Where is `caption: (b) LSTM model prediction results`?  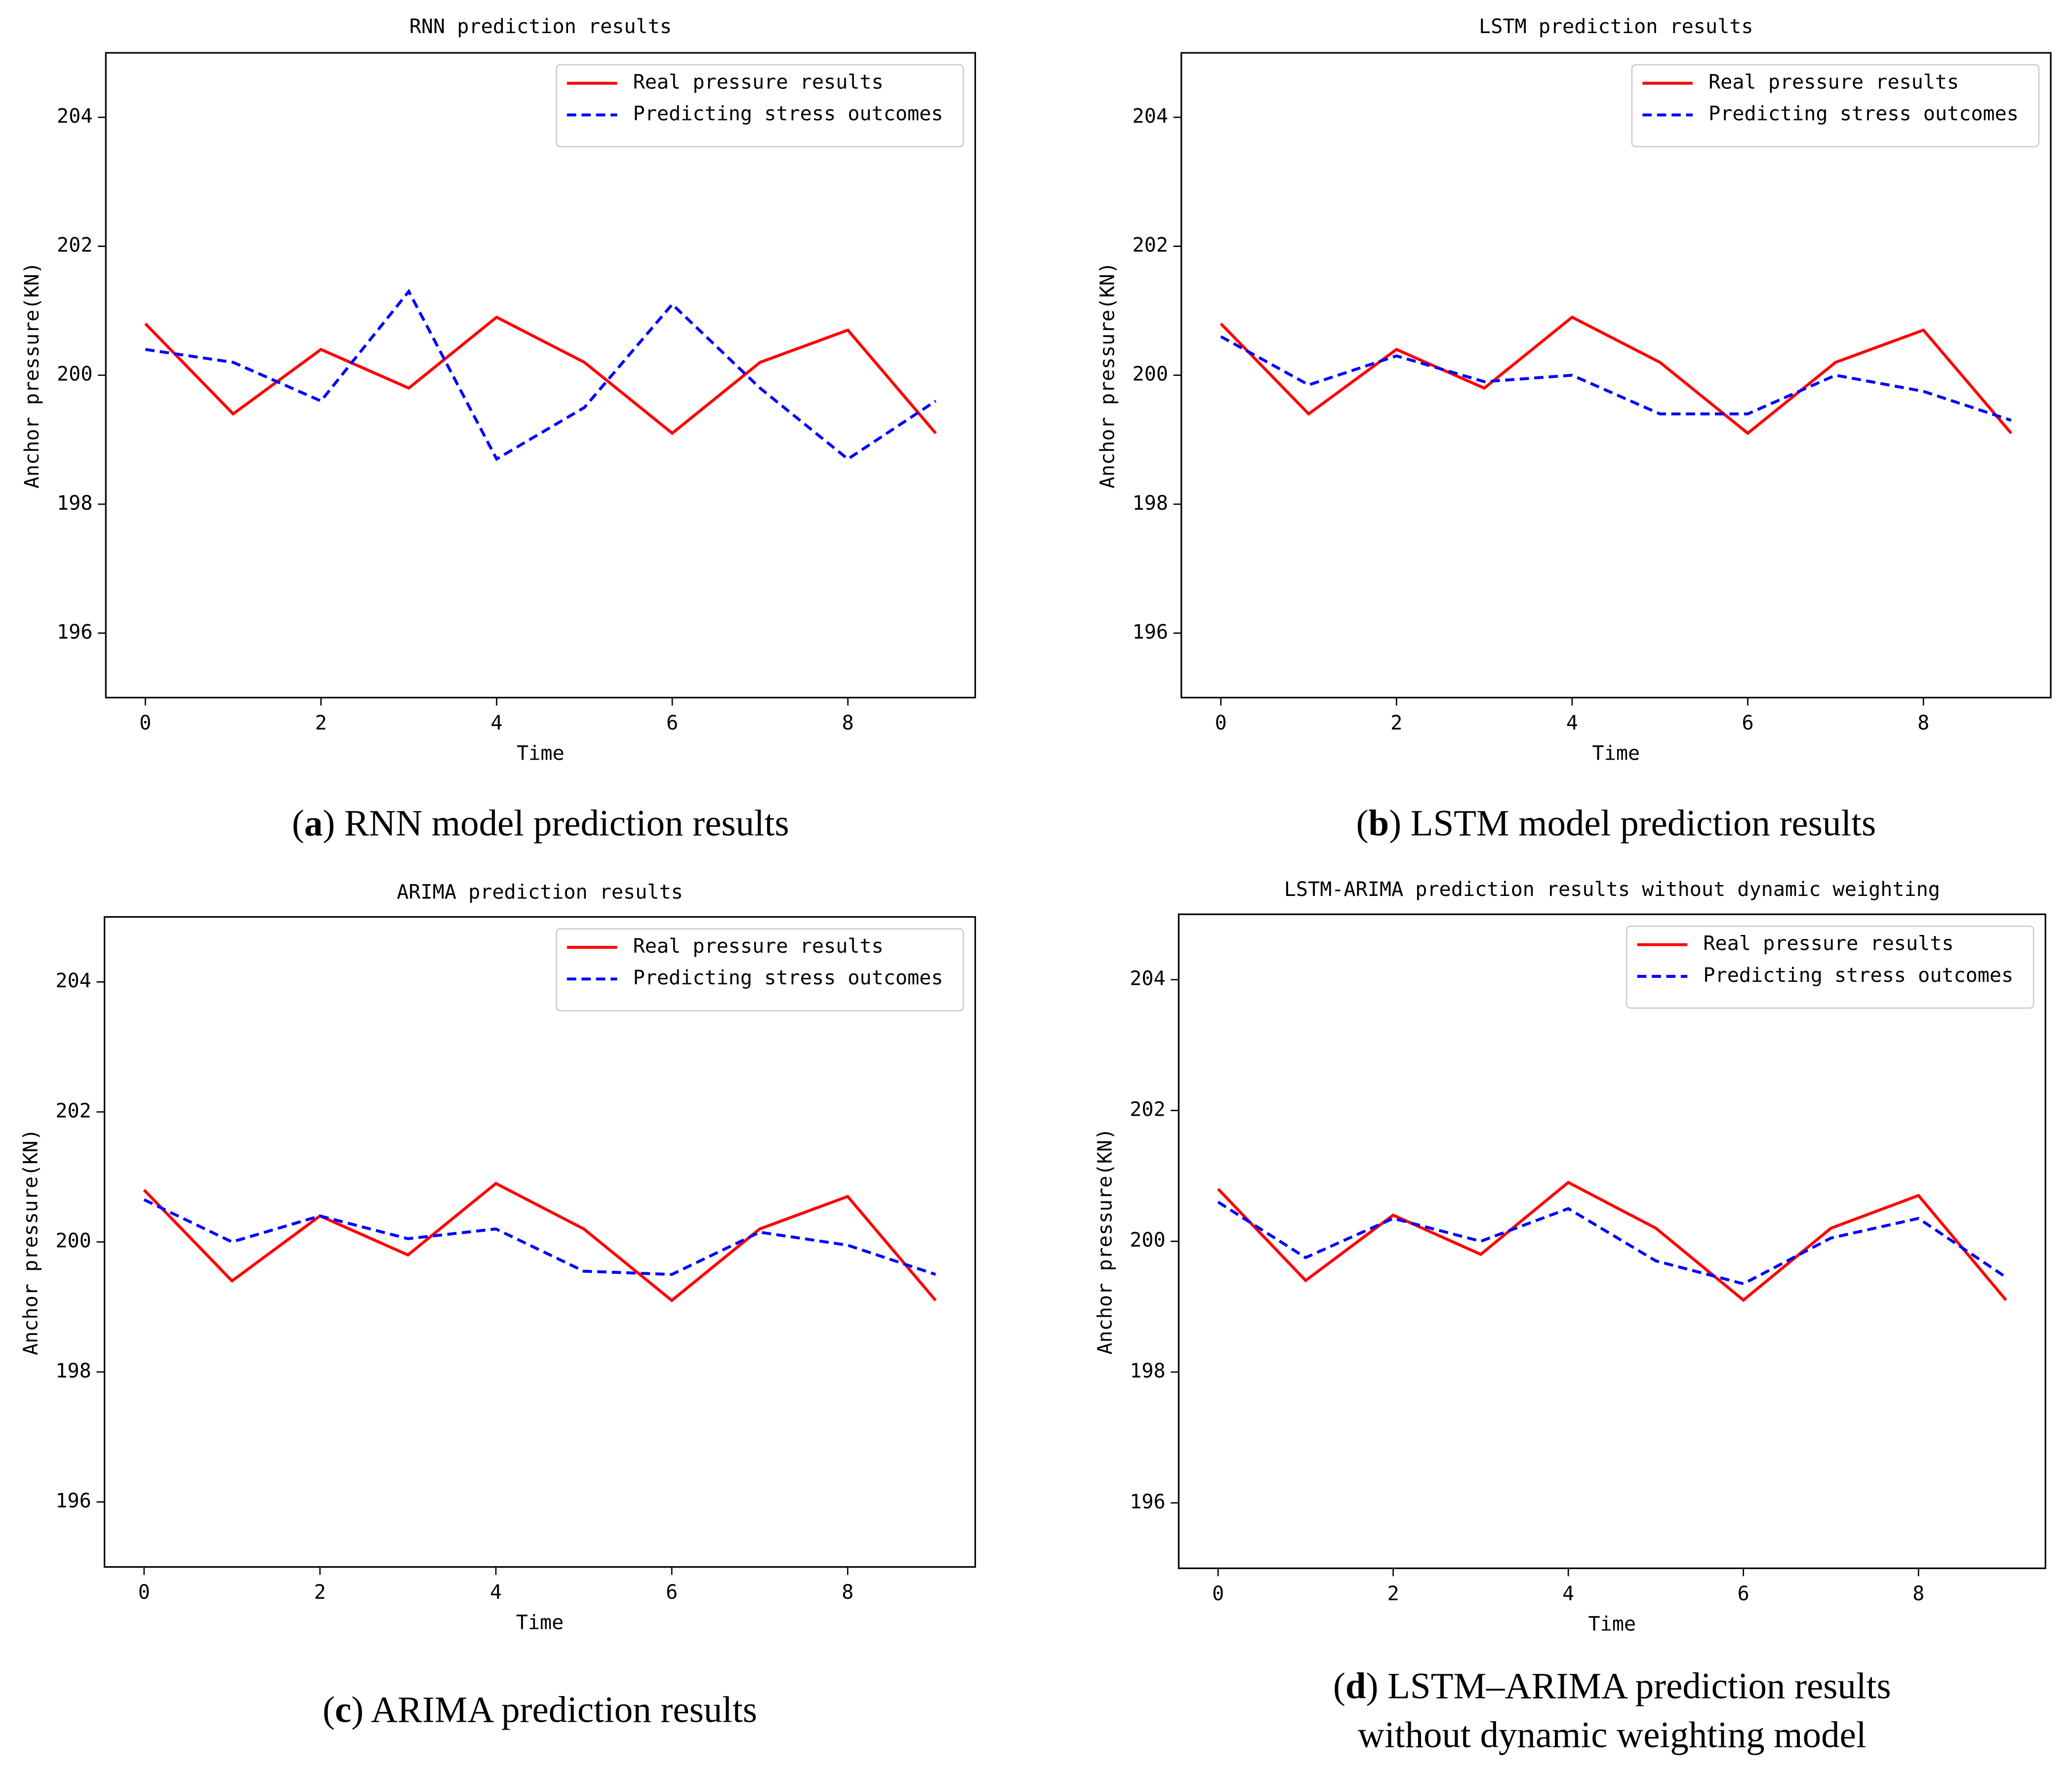
caption: (b) LSTM model prediction results is located at coordinates (1616, 824).